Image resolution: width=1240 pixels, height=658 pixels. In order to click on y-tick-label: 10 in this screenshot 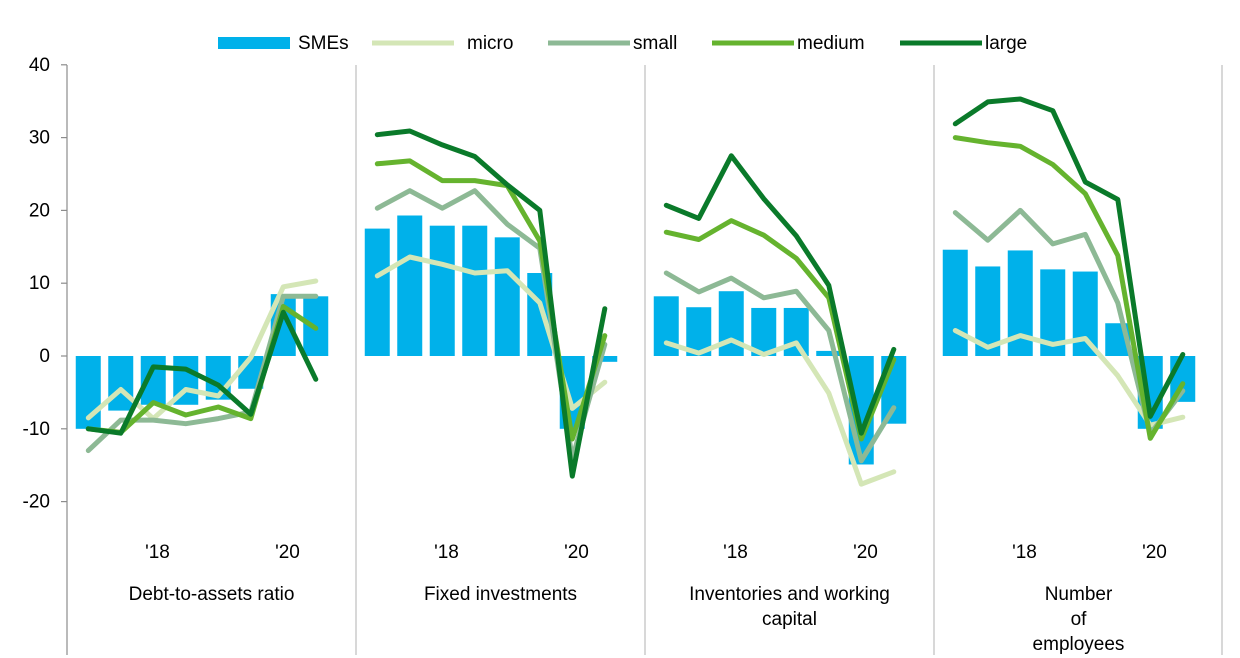, I will do `click(39, 283)`.